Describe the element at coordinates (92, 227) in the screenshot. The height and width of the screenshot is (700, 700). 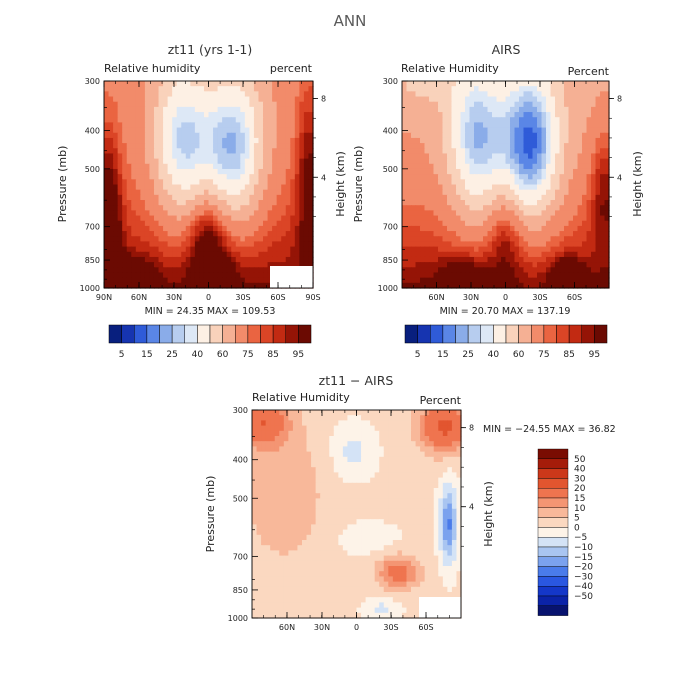
I see `y-tick-label: 700` at that location.